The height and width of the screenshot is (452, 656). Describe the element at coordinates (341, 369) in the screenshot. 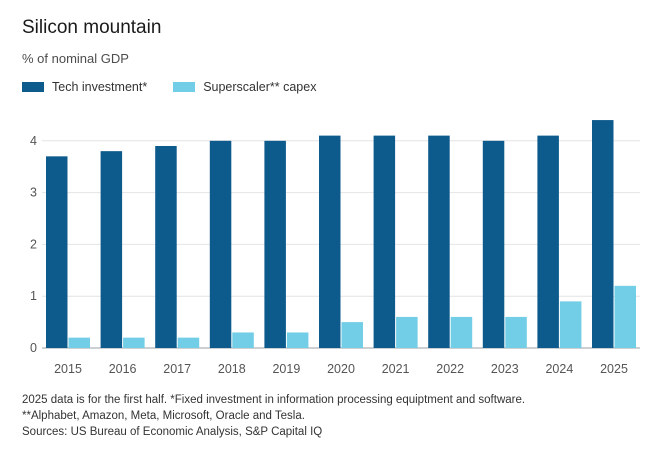

I see `x-tick-label: 2020` at that location.